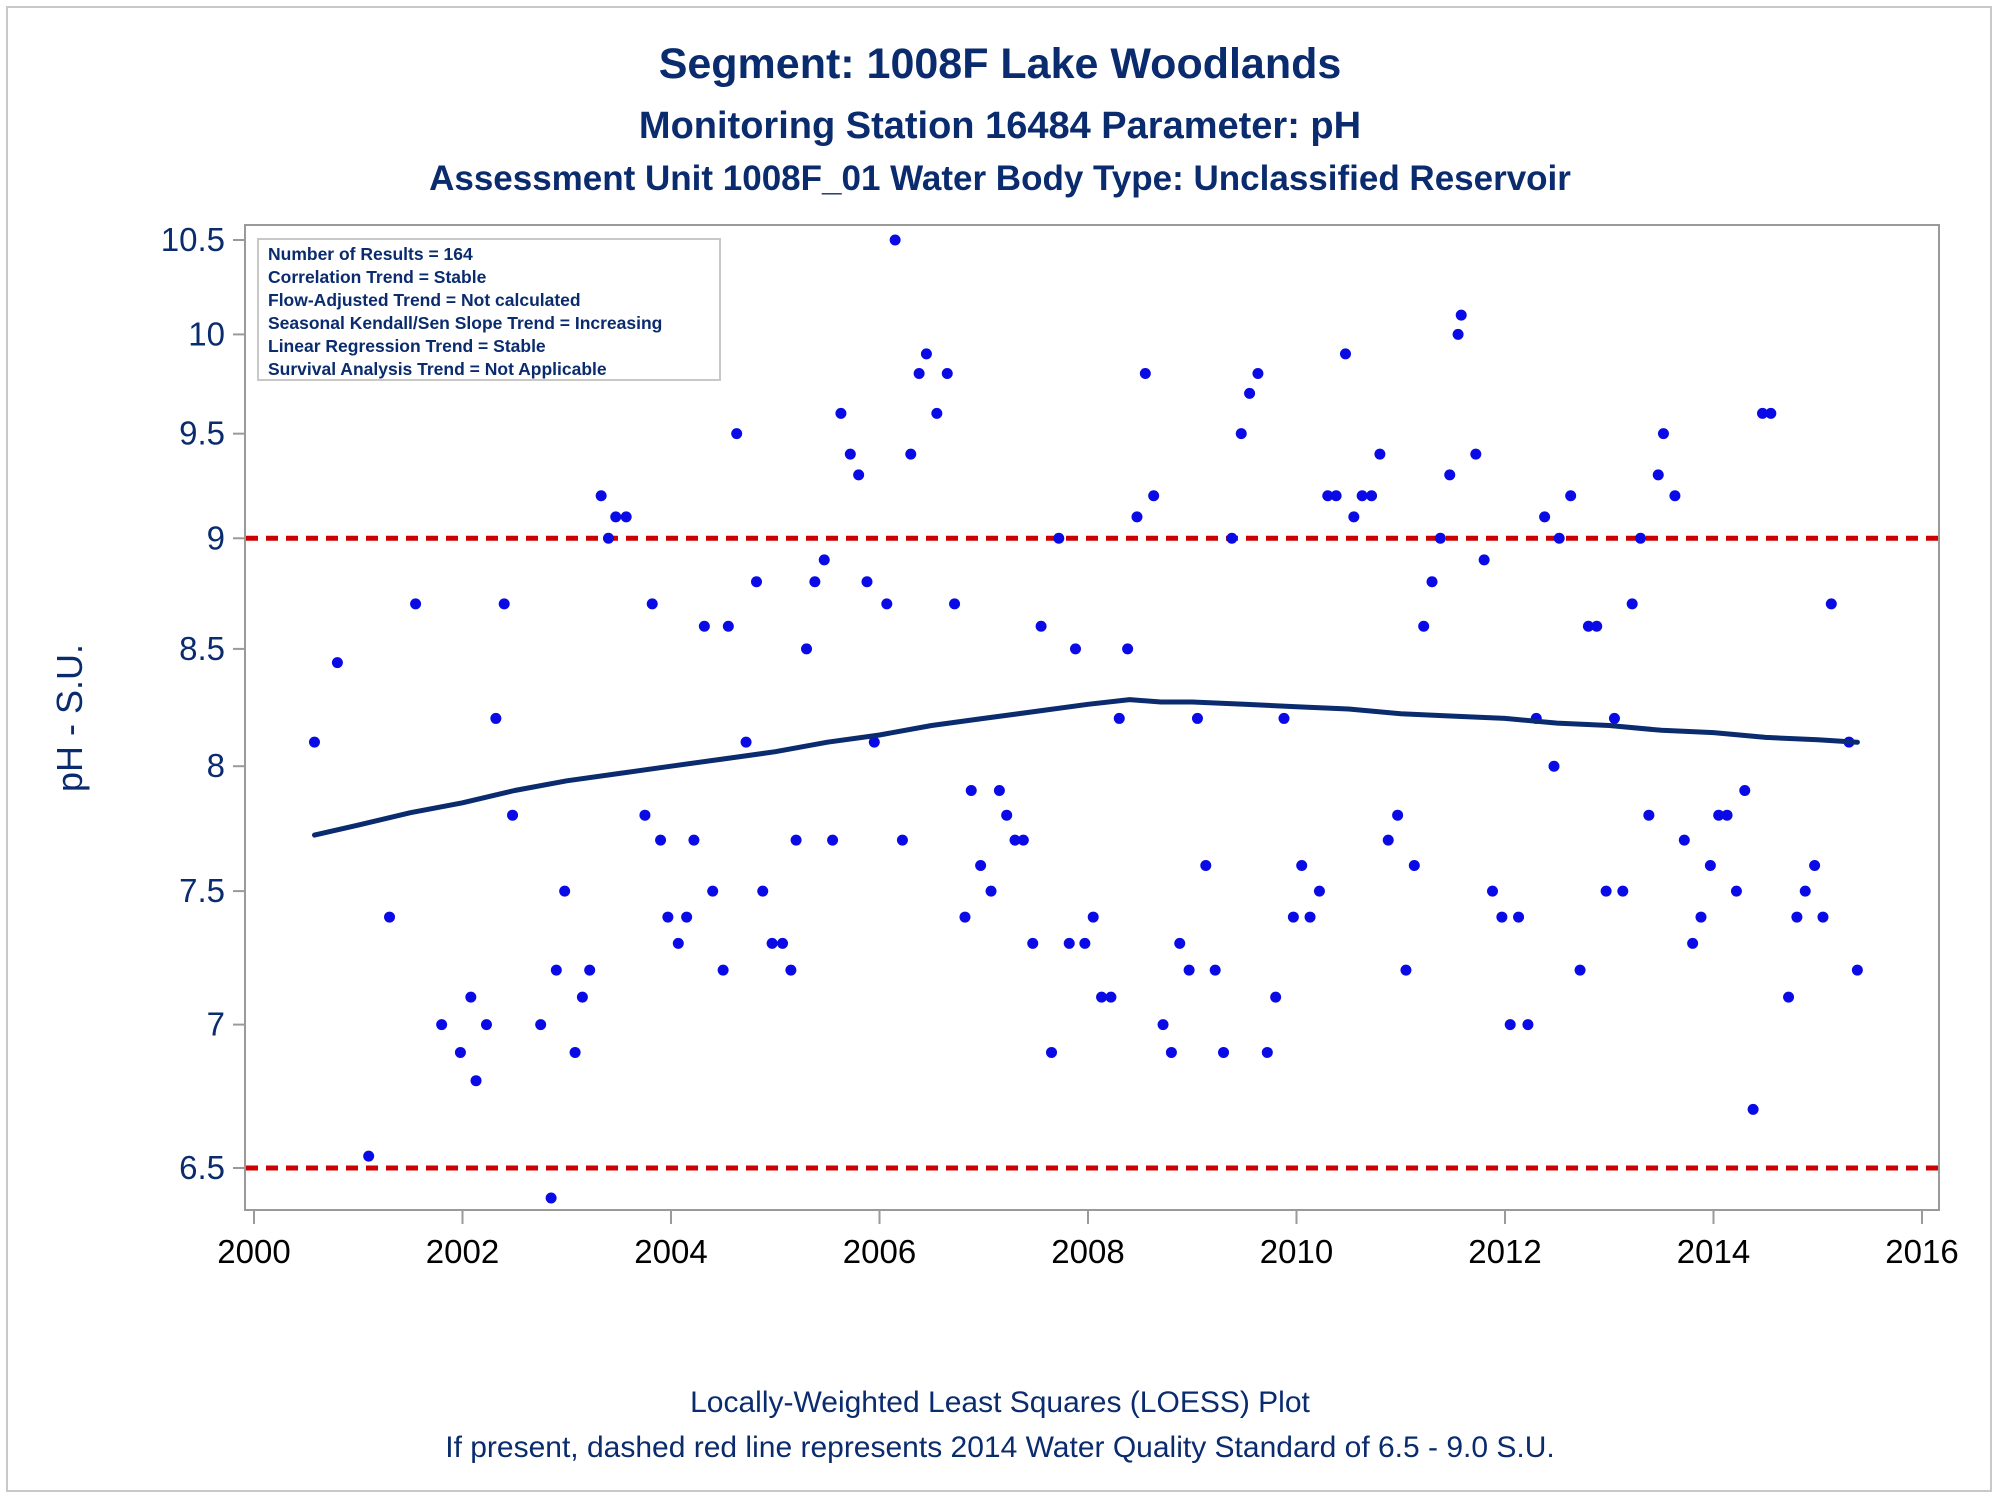 The height and width of the screenshot is (1500, 2000). Describe the element at coordinates (1087, 1251) in the screenshot. I see `x-tick-label: 2008` at that location.